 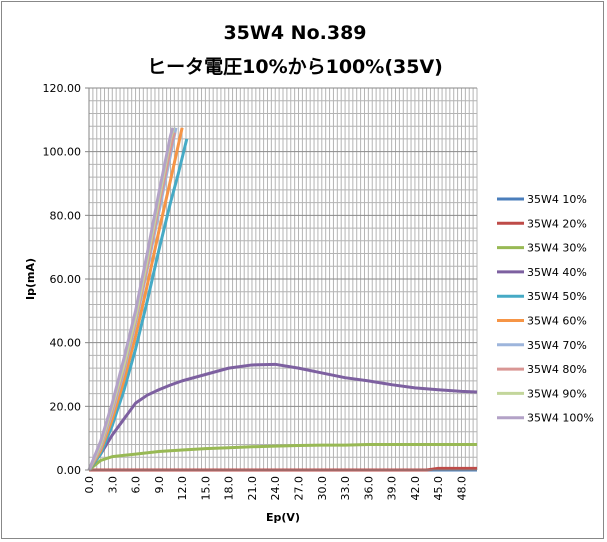 I want to click on x-tick-label: 24.0, so click(x=275, y=488).